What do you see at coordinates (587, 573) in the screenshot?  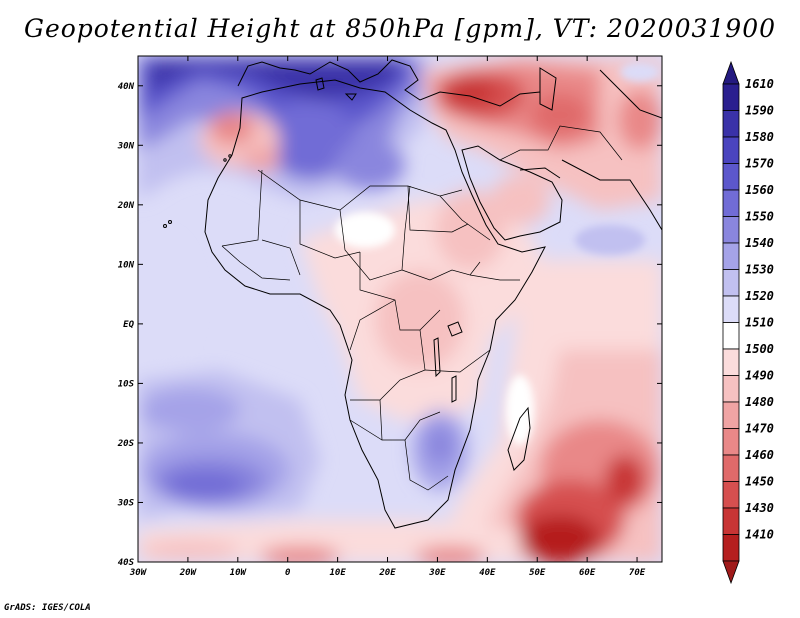 I see `lon-tick-label: 60E` at bounding box center [587, 573].